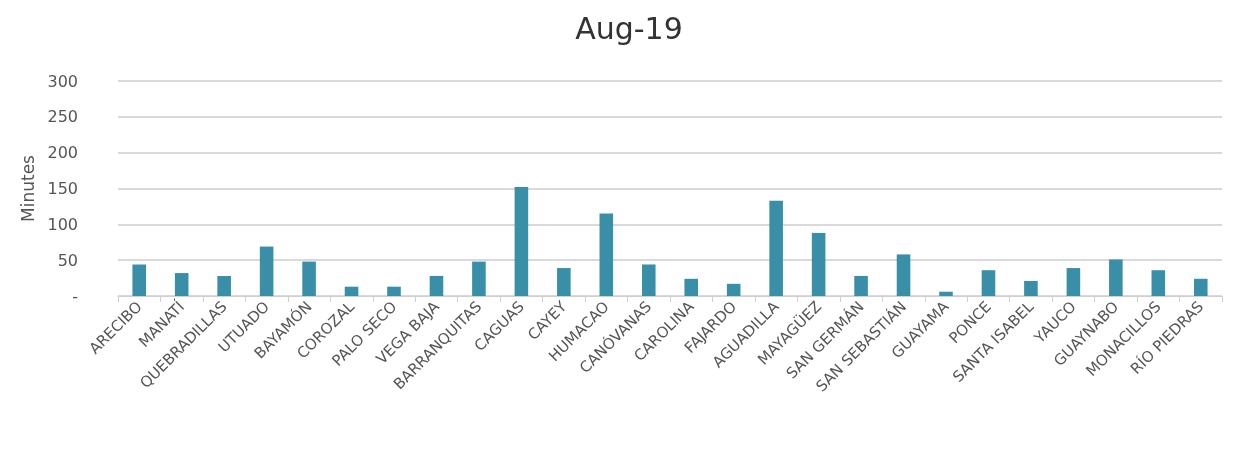 The image size is (1258, 452). What do you see at coordinates (62, 224) in the screenshot?
I see `y-tick-label: 100` at bounding box center [62, 224].